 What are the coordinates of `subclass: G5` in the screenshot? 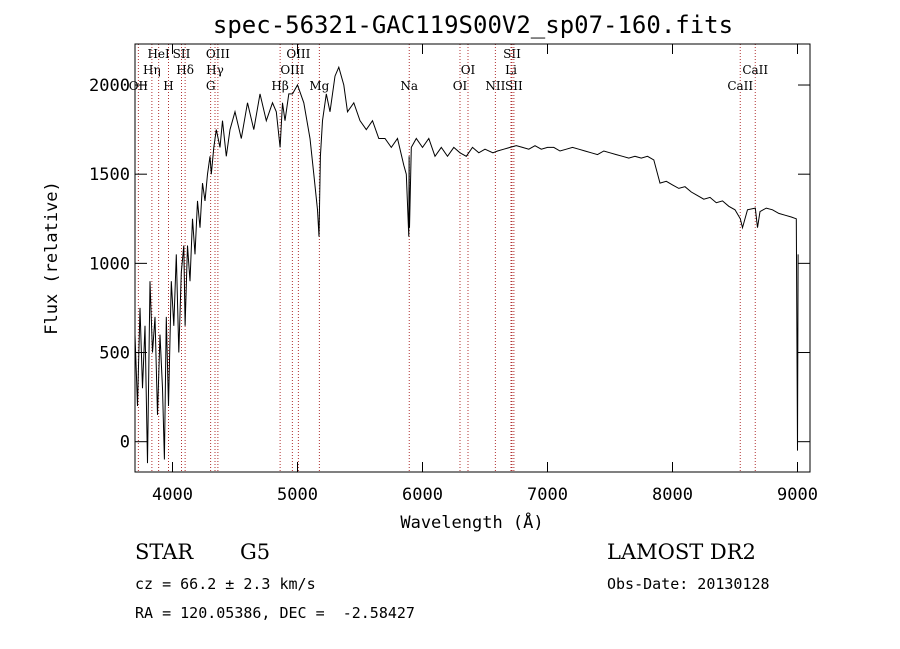 It's located at (255, 552).